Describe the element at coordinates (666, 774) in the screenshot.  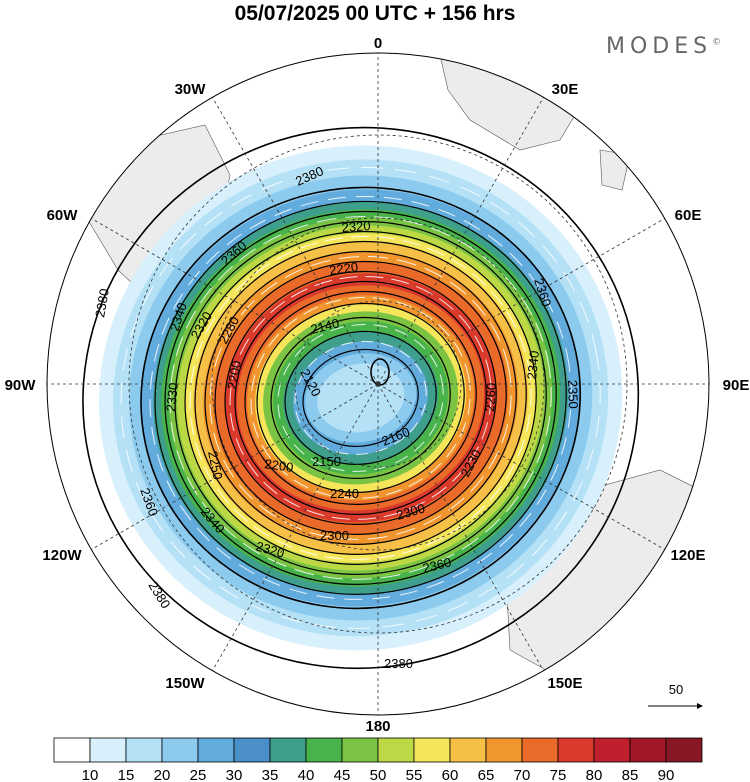
I see `colorbar-tick-label: 90` at that location.